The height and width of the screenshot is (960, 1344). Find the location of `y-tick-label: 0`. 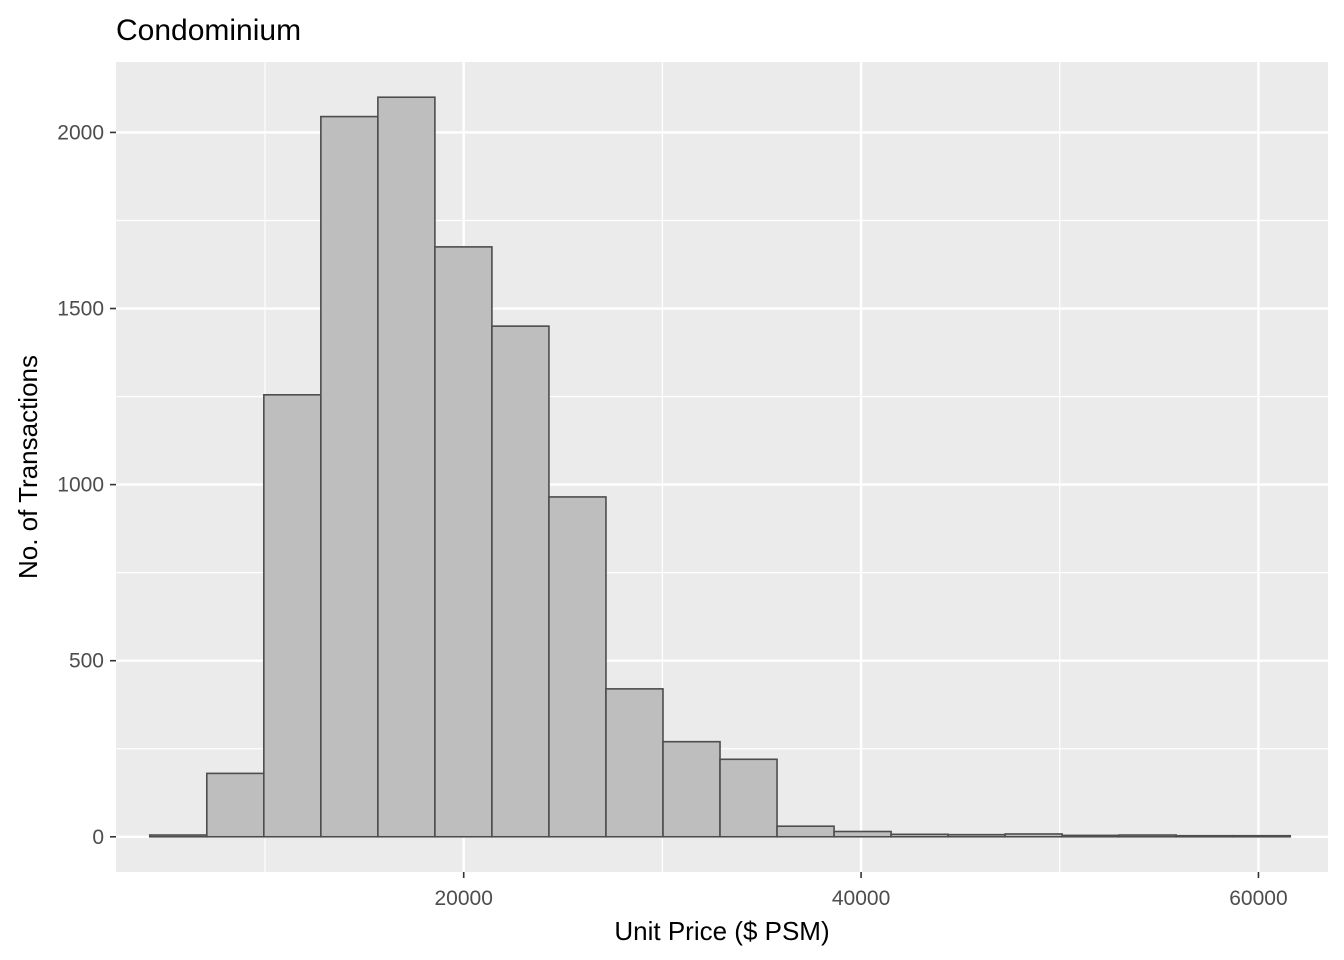

y-tick-label: 0 is located at coordinates (98, 837).